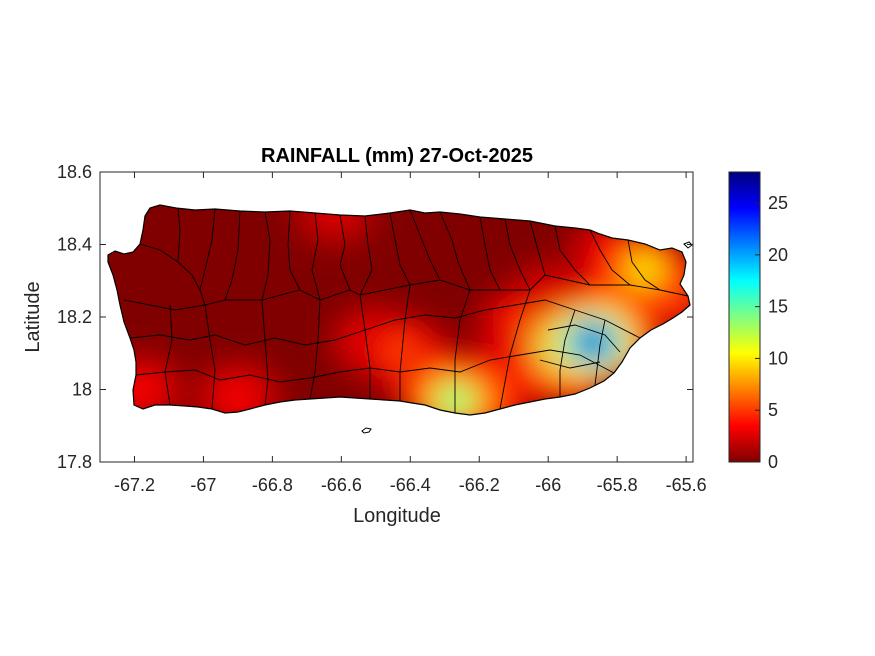  Describe the element at coordinates (74, 245) in the screenshot. I see `y-tick-label: 18.4` at that location.